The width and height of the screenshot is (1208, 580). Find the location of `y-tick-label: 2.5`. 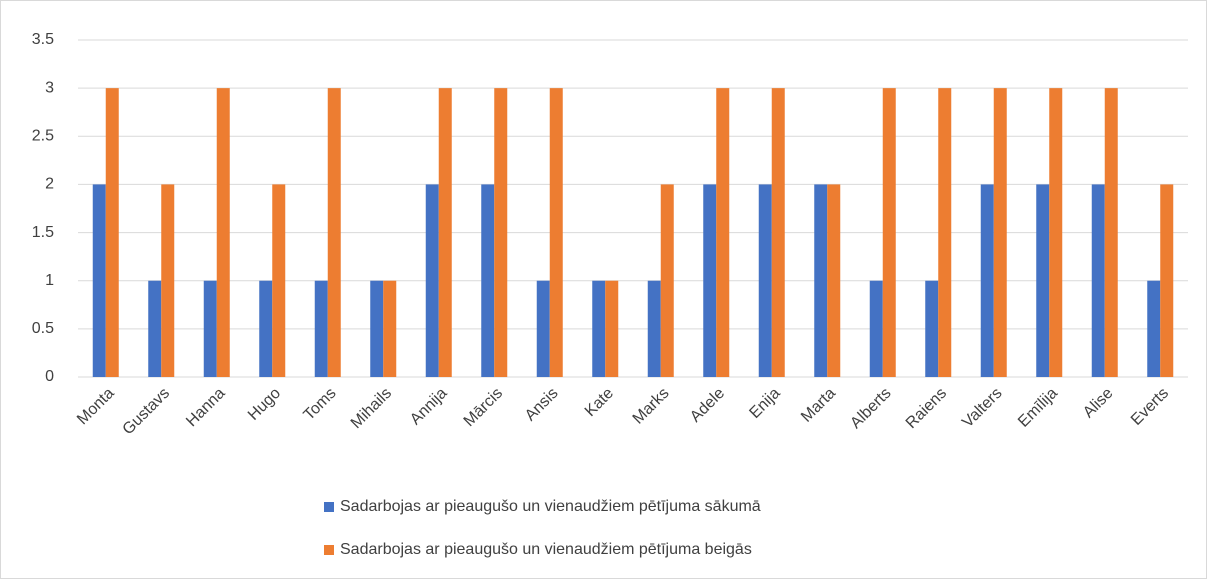

y-tick-label: 2.5 is located at coordinates (43, 136).